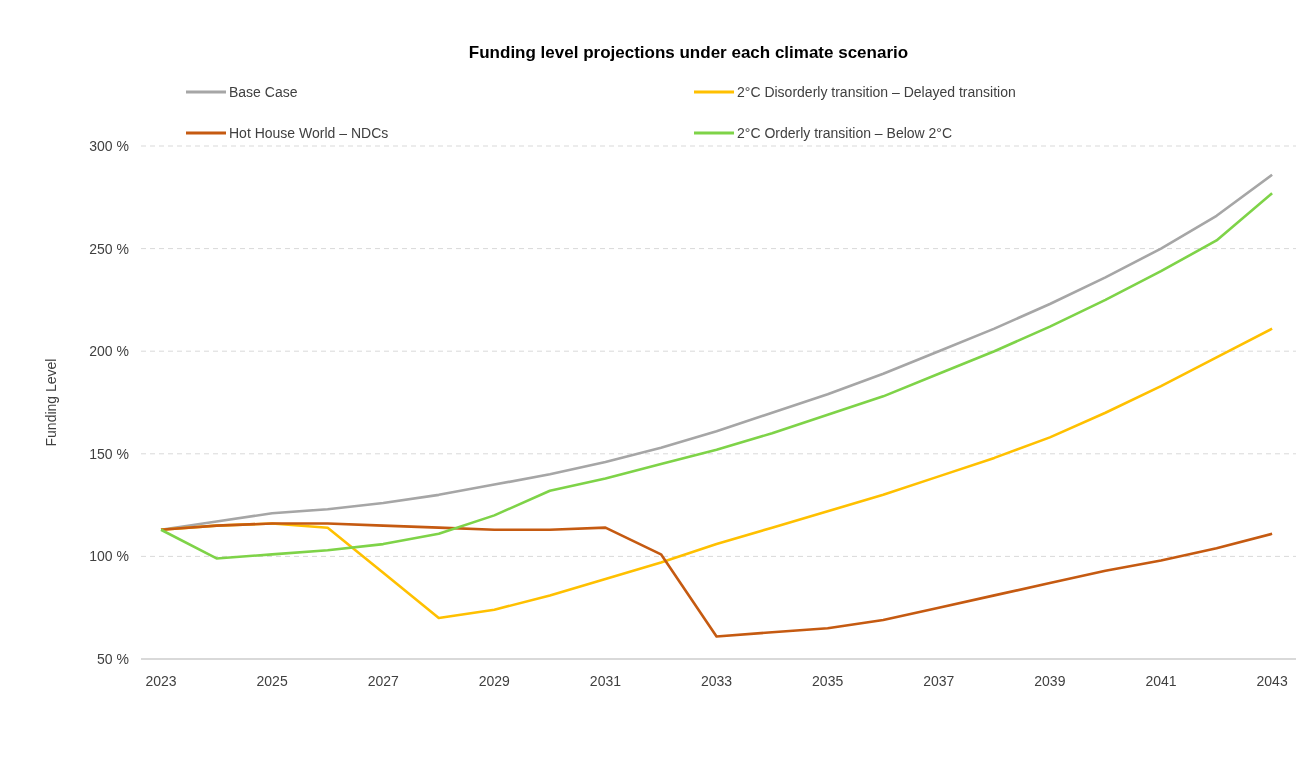 The image size is (1304, 781). Describe the element at coordinates (1272, 681) in the screenshot. I see `x-tick-label: 2043` at that location.